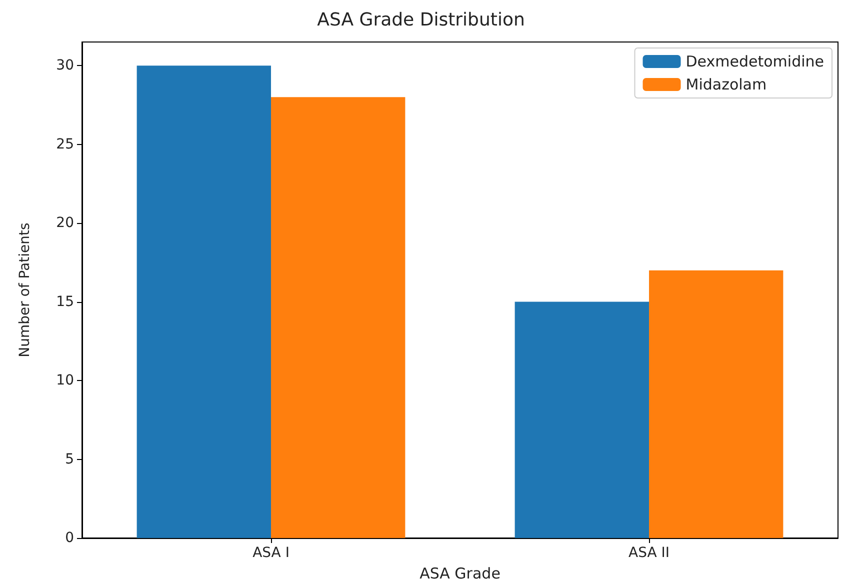 This screenshot has height=586, width=842. Describe the element at coordinates (69, 459) in the screenshot. I see `y-tick-label: 5` at that location.